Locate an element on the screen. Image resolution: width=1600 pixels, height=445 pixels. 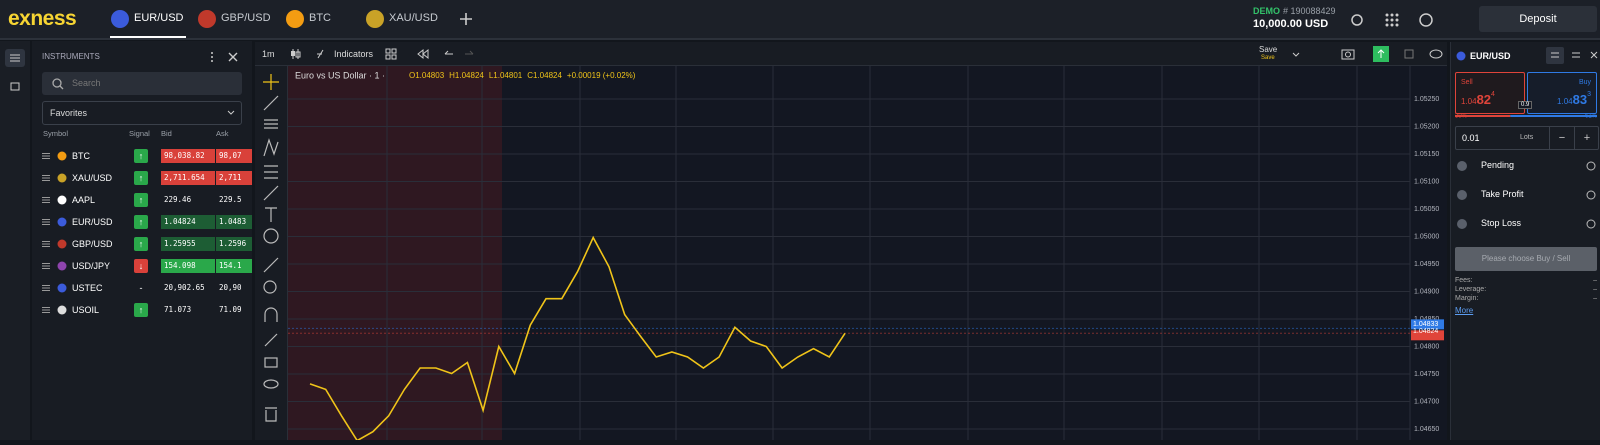
y-tick-label: 1.04800 is located at coordinates (1426, 346).